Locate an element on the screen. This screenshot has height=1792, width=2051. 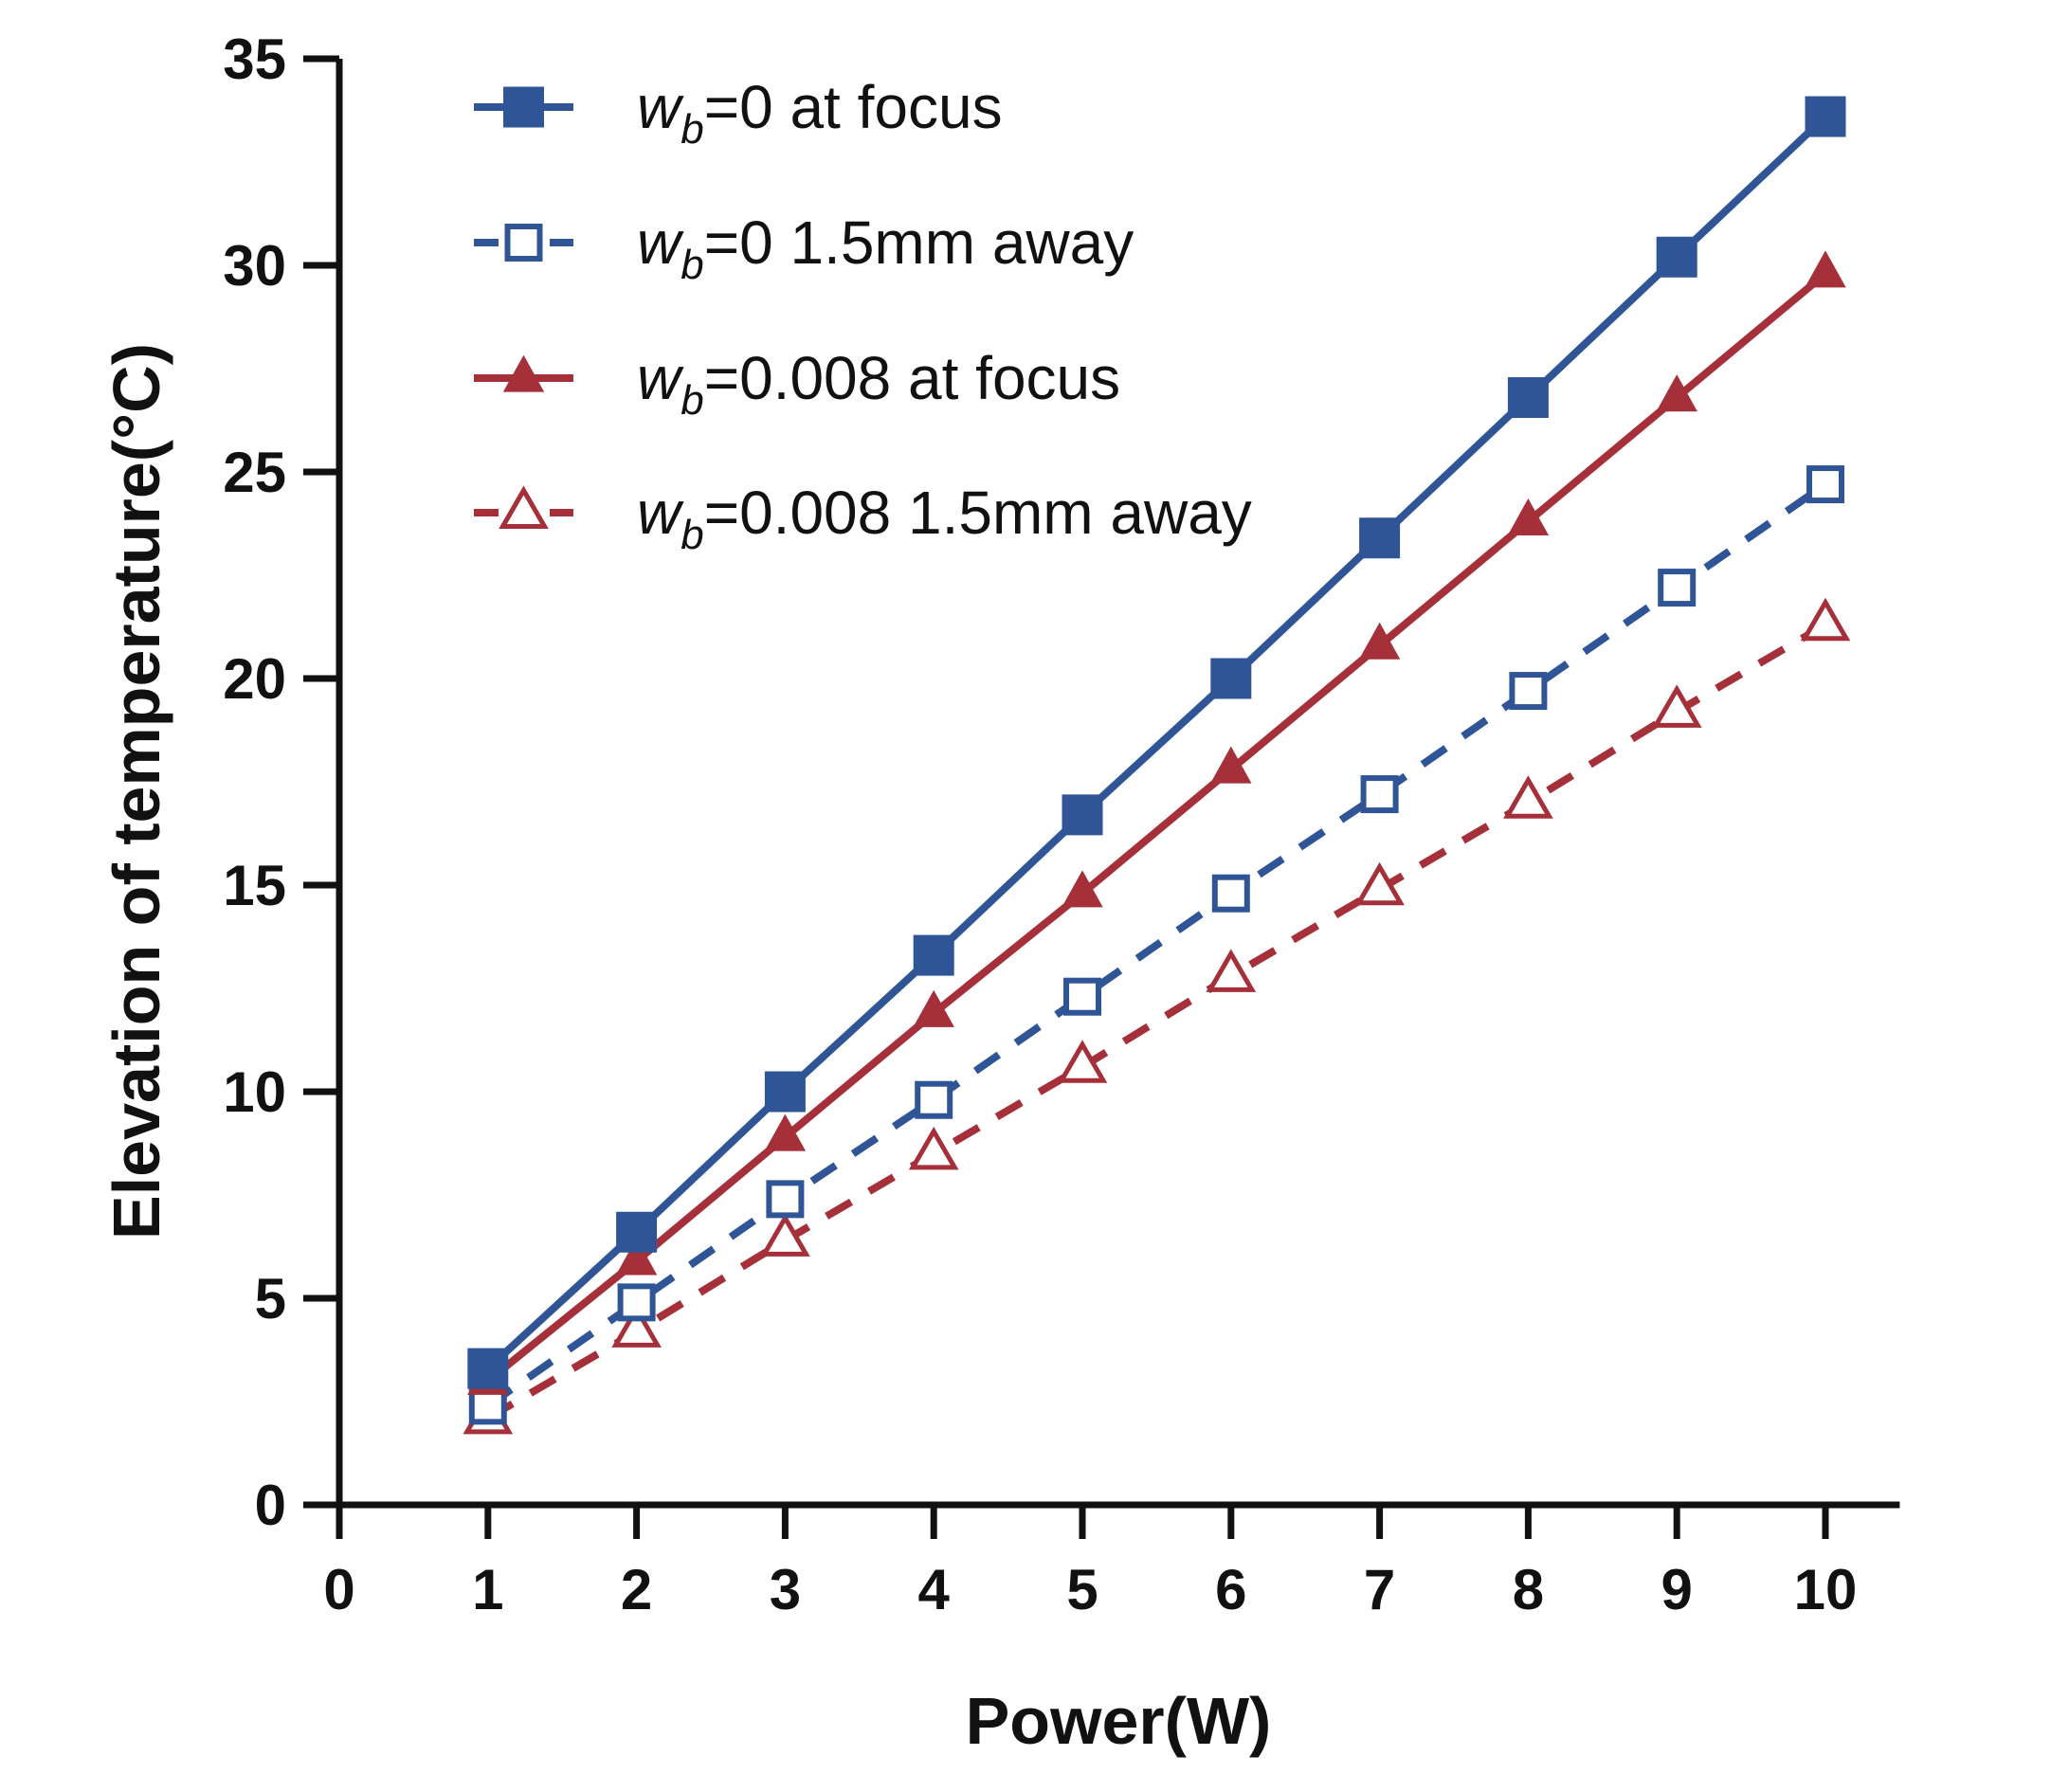
legend-label-rest: =0.008 1.5mm away is located at coordinates (978, 513).